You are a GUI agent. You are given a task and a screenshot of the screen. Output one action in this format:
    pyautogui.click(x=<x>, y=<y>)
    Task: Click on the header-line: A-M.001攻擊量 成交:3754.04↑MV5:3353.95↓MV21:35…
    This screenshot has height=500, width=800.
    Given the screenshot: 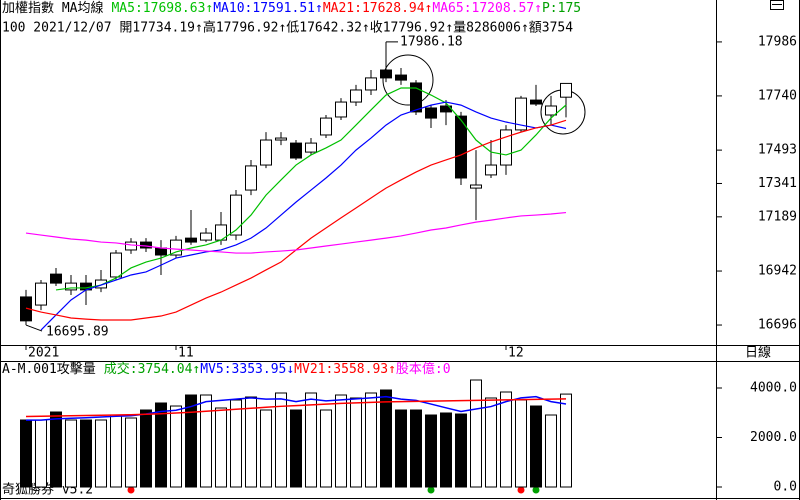 What is the action you would take?
    pyautogui.click(x=226, y=369)
    